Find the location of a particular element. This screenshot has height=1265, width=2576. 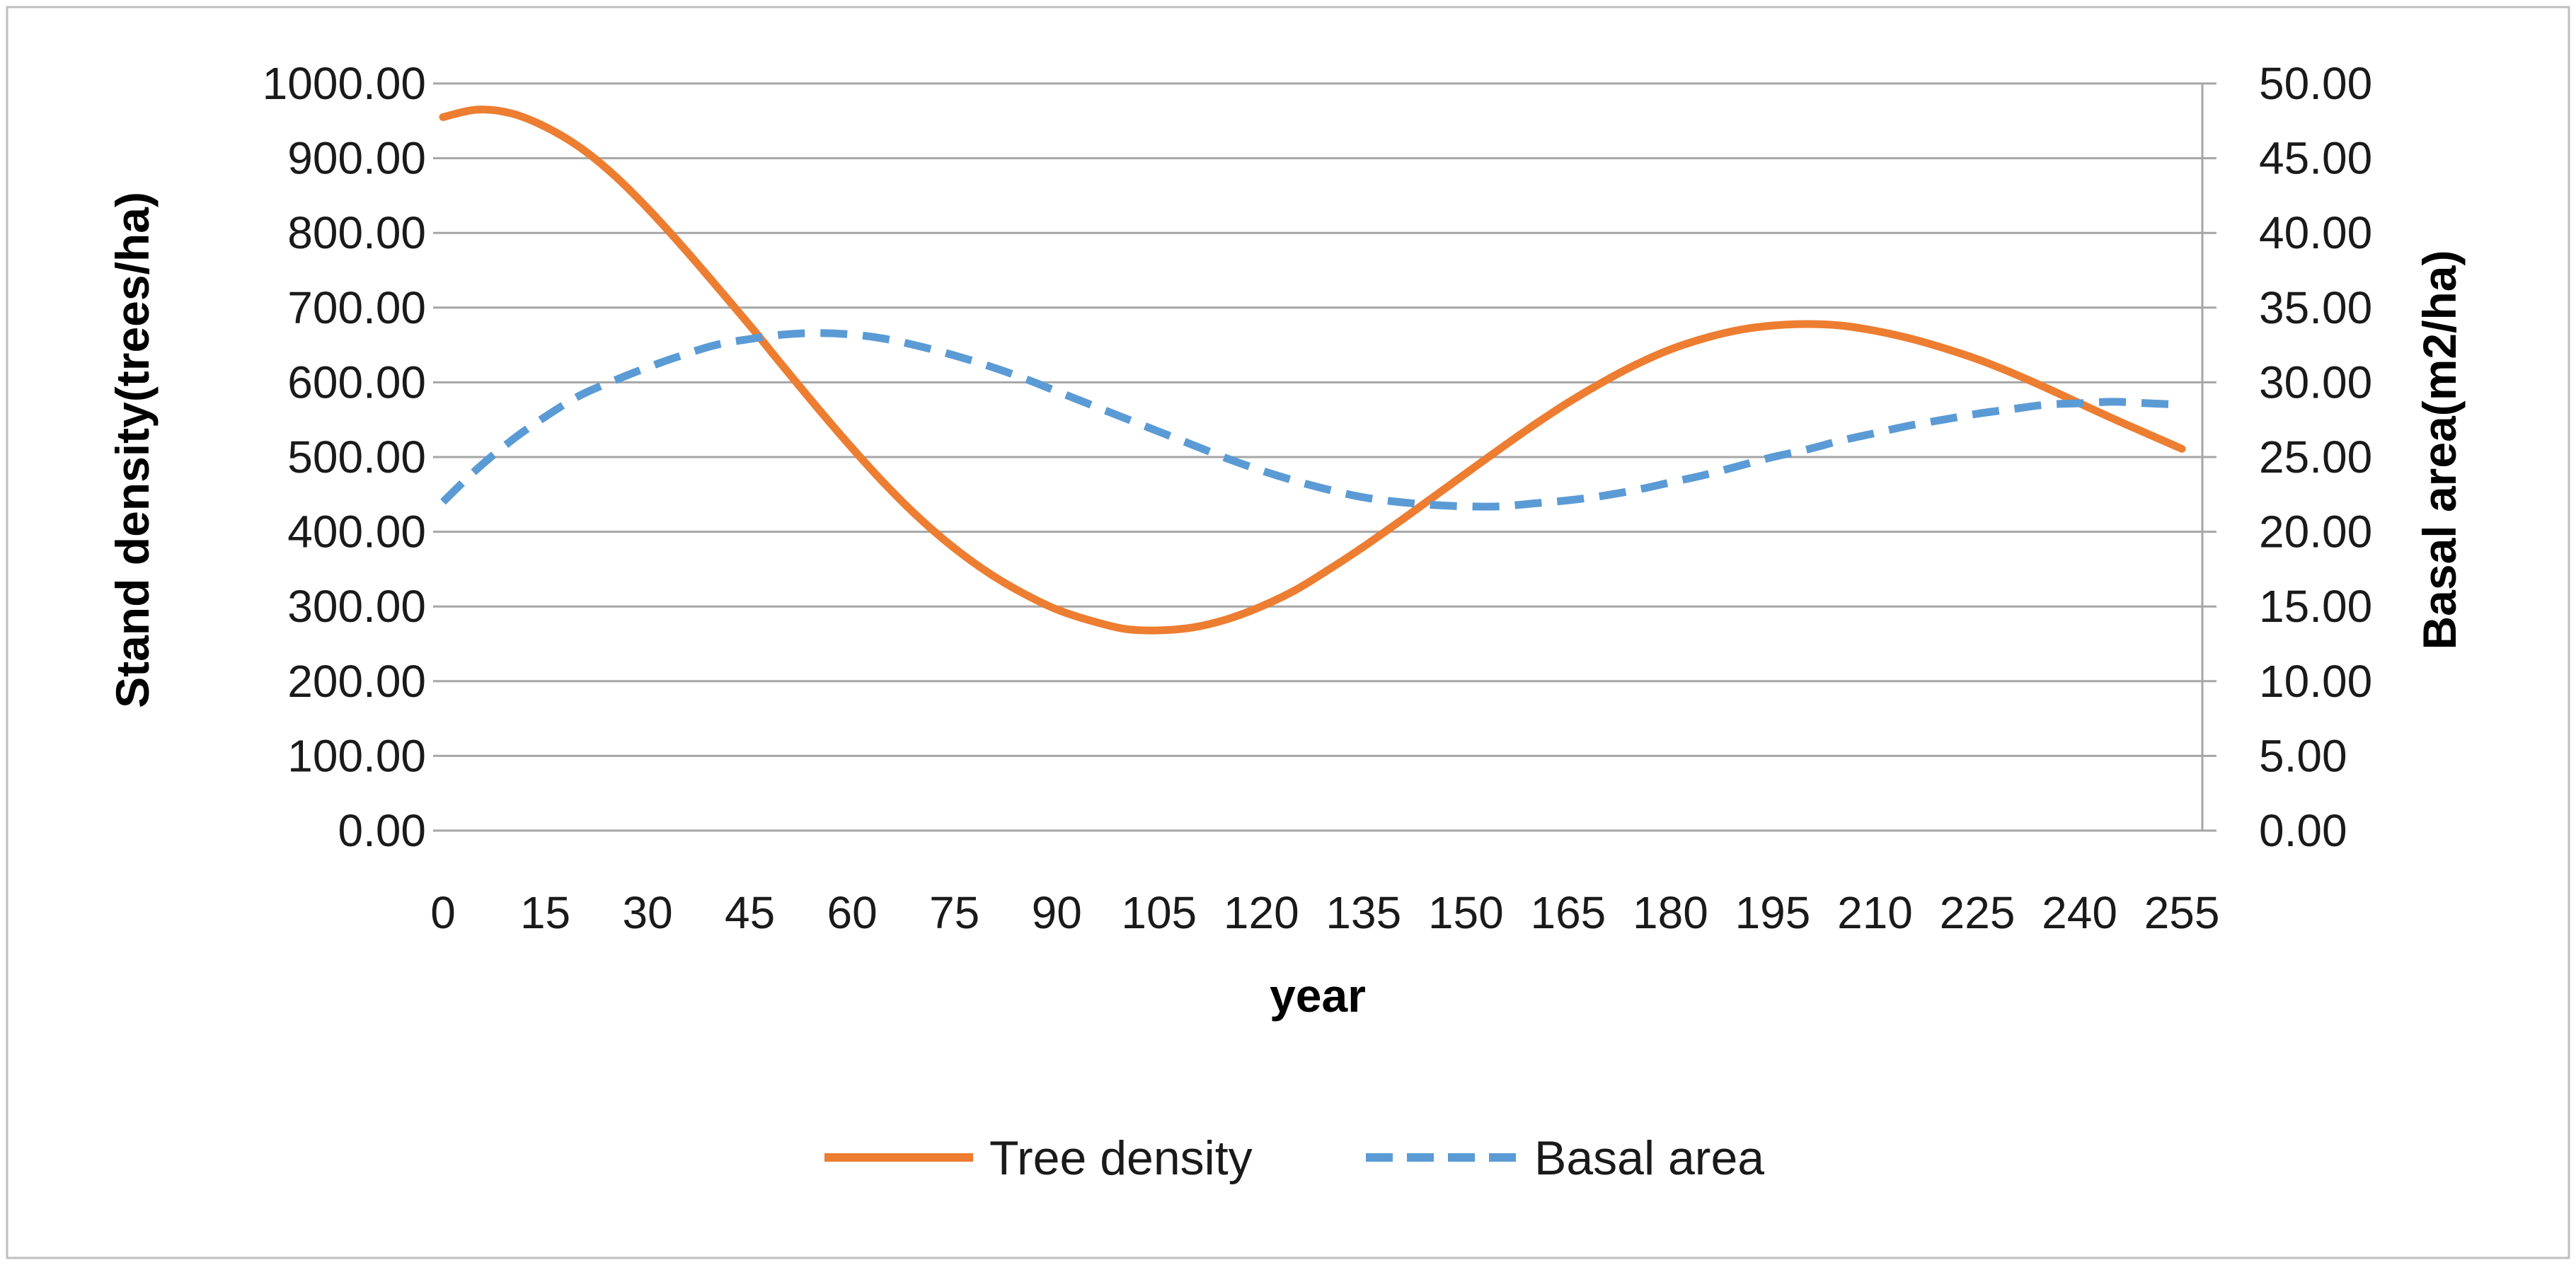

x-tick-label: 30 is located at coordinates (647, 913).